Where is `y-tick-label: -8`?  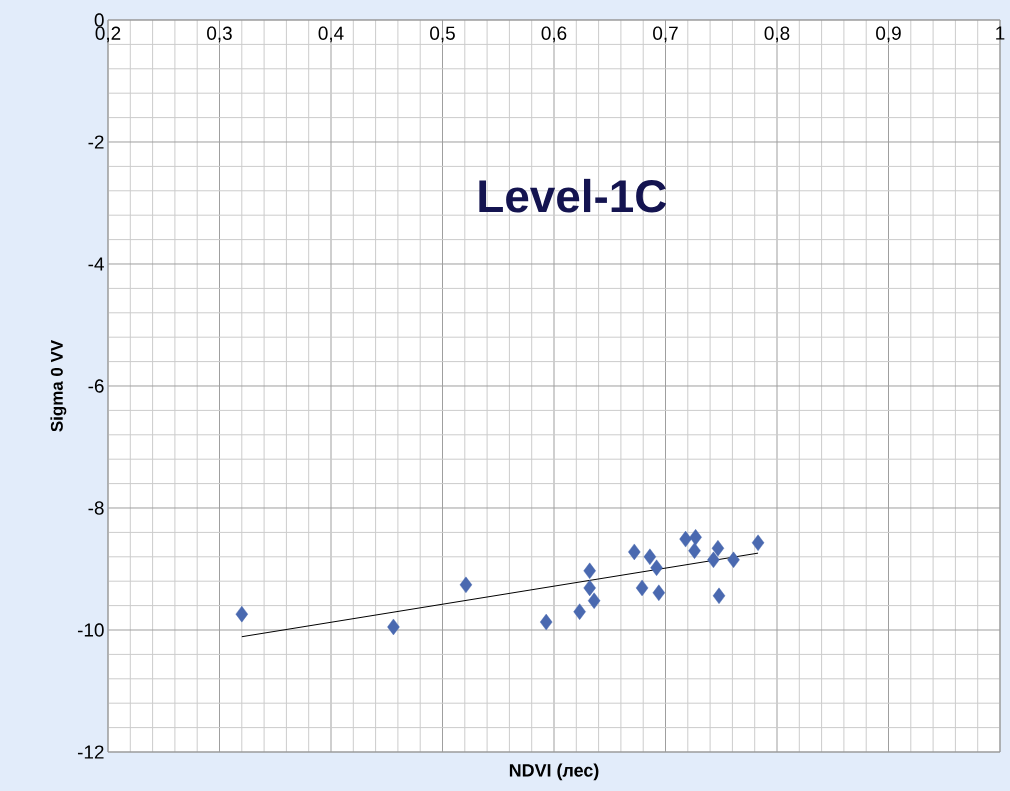 y-tick-label: -8 is located at coordinates (96, 508).